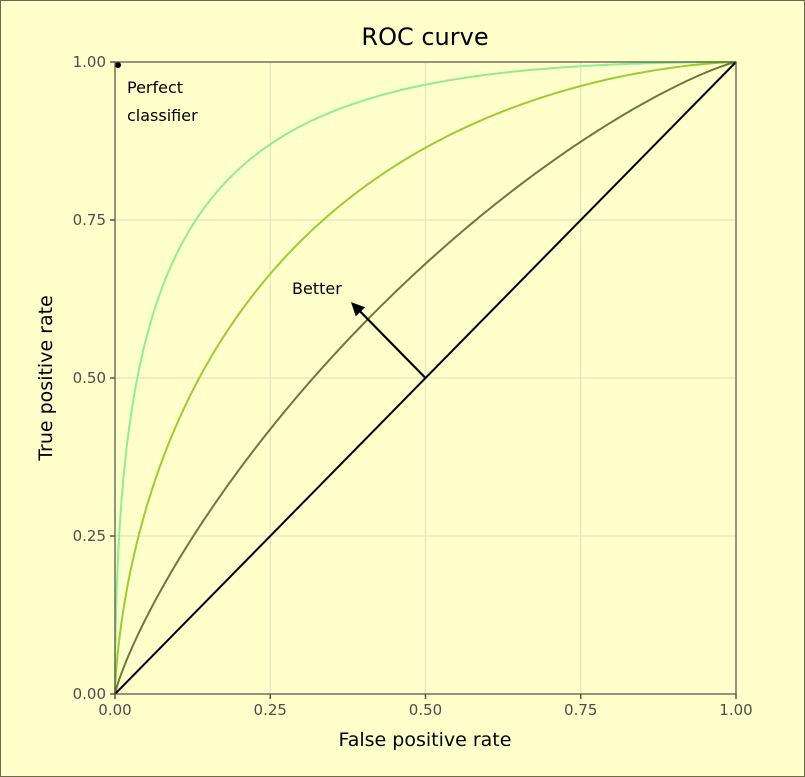 This screenshot has width=805, height=777. I want to click on x-tick-label: 1.00, so click(735, 710).